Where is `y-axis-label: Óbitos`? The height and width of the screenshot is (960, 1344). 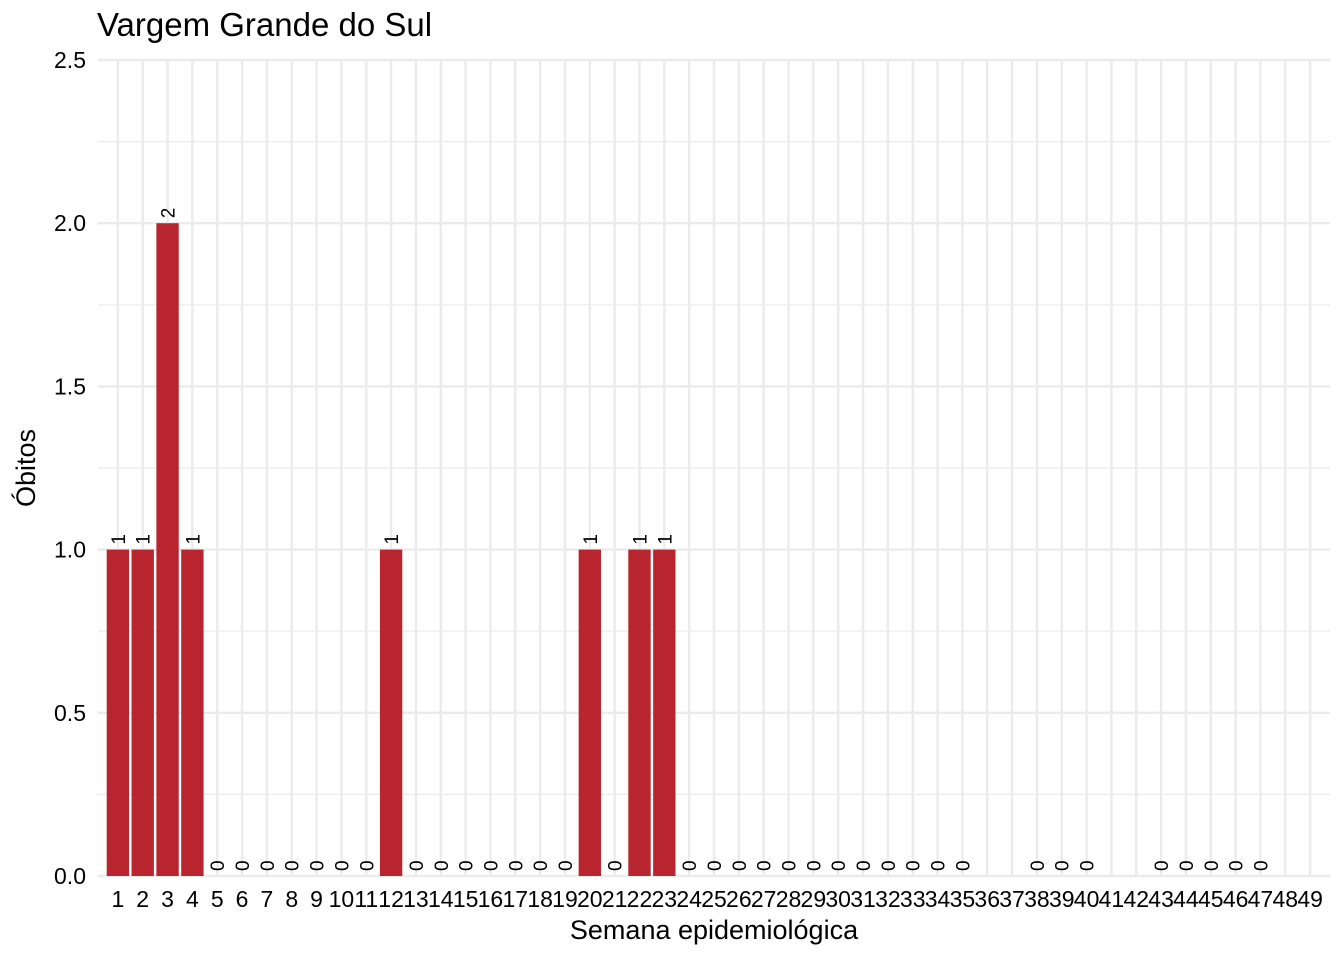 y-axis-label: Óbitos is located at coordinates (25, 468).